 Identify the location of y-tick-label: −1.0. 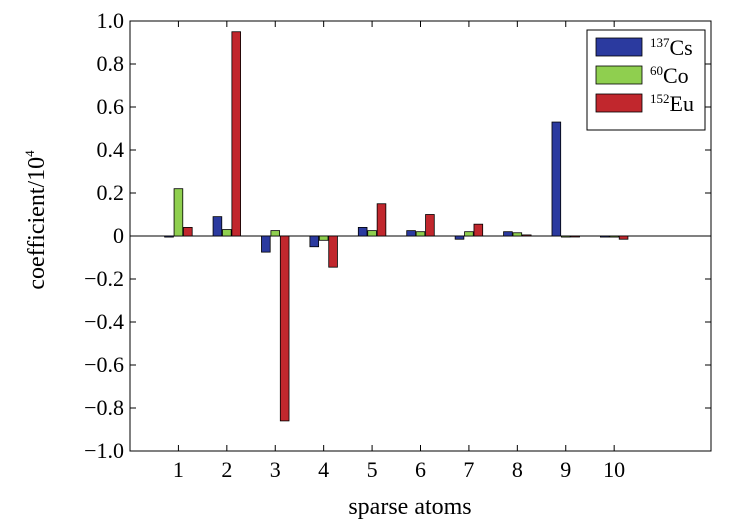
(104, 450).